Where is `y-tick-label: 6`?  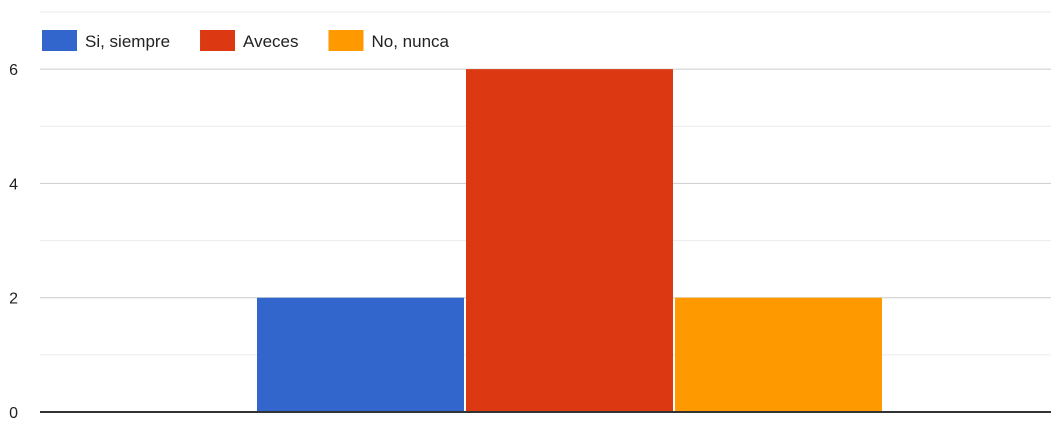 y-tick-label: 6 is located at coordinates (13, 70).